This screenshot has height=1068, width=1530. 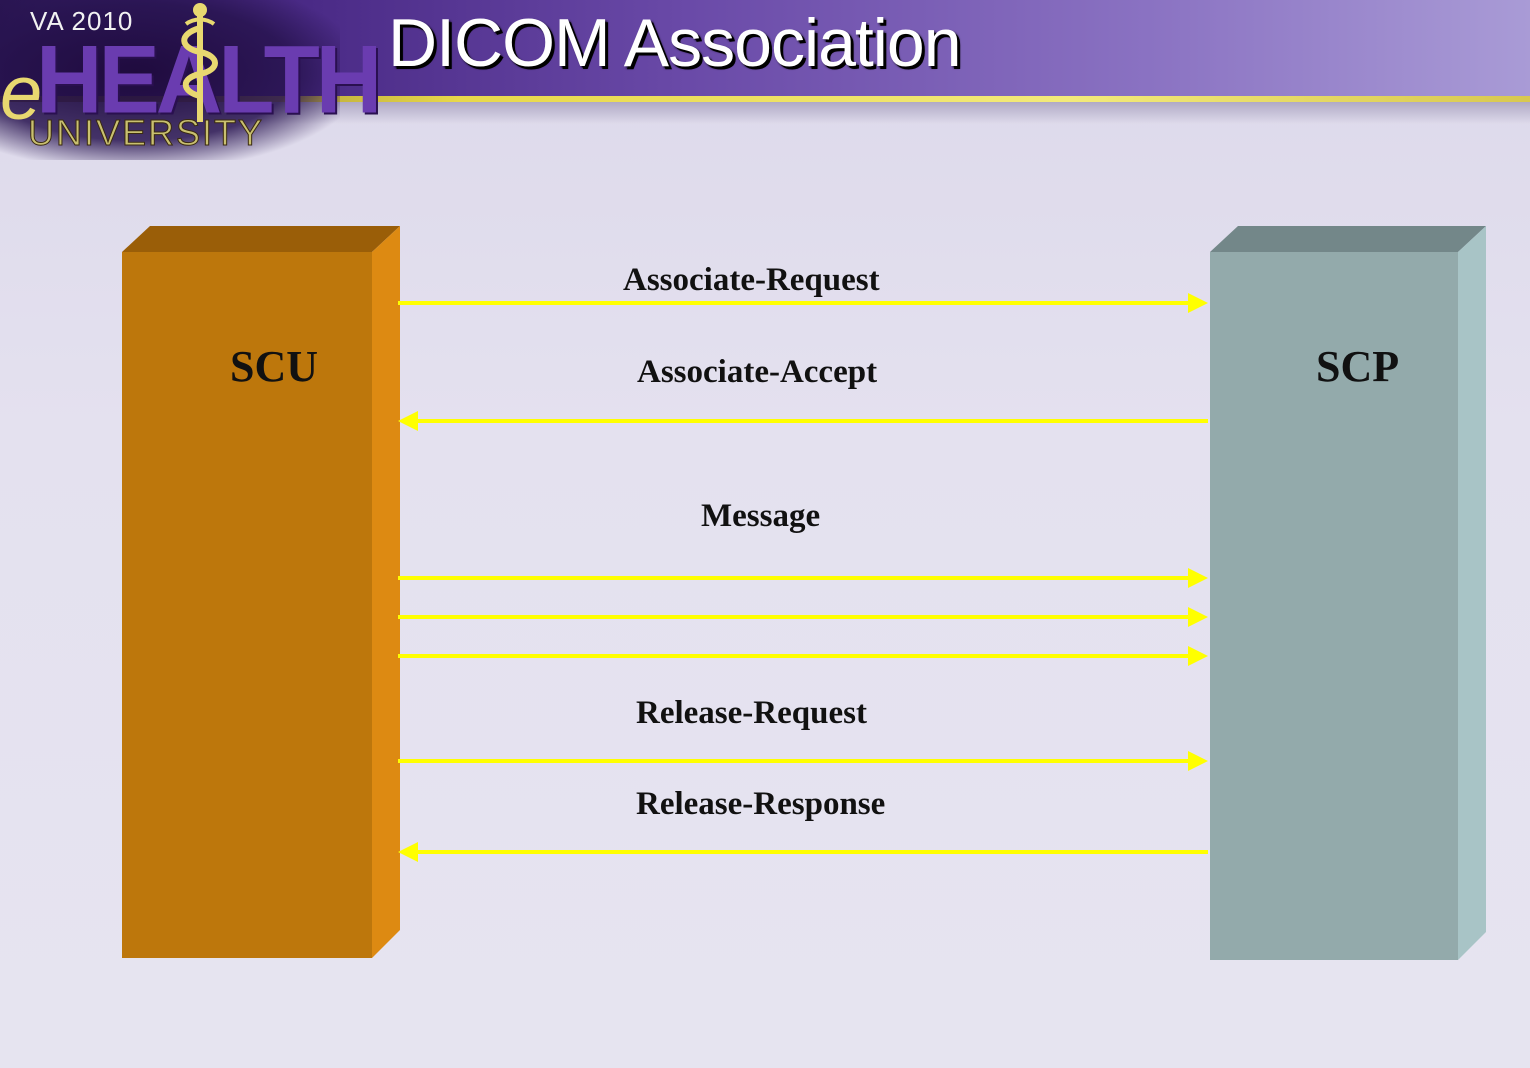 I want to click on ehealth-university-logo: HEALTH VA 2010 e UNIVERSITY, so click(x=191, y=80).